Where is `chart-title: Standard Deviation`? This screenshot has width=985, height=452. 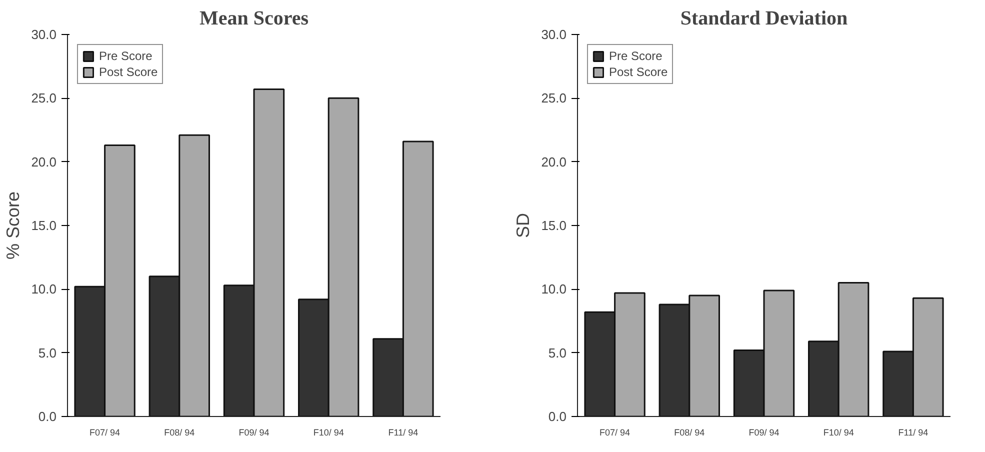 chart-title: Standard Deviation is located at coordinates (764, 19).